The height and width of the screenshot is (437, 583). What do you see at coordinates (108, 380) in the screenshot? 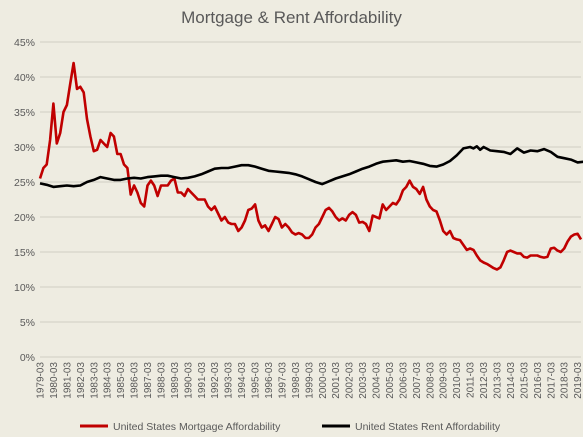
I see `x-tick-label: 1984-03` at bounding box center [108, 380].